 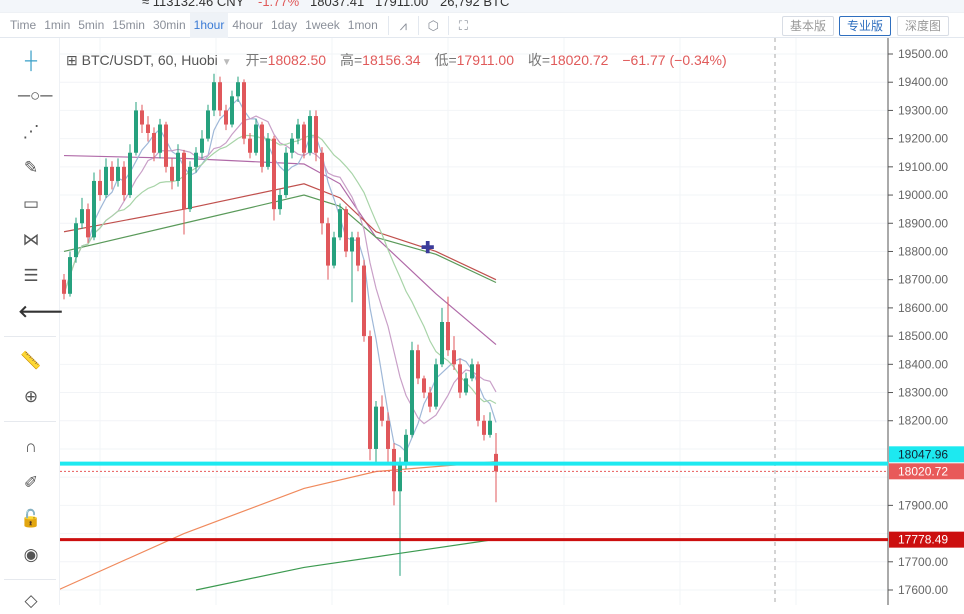 What do you see at coordinates (923, 110) in the screenshot?
I see `axis-tick-label: 19300.00` at bounding box center [923, 110].